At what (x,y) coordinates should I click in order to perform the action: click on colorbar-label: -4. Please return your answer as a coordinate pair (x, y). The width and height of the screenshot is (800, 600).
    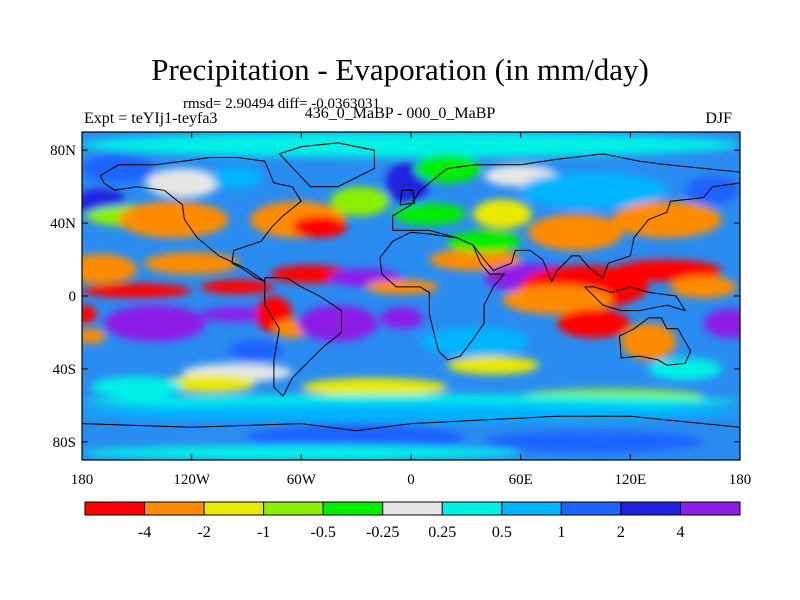
    Looking at the image, I should click on (144, 532).